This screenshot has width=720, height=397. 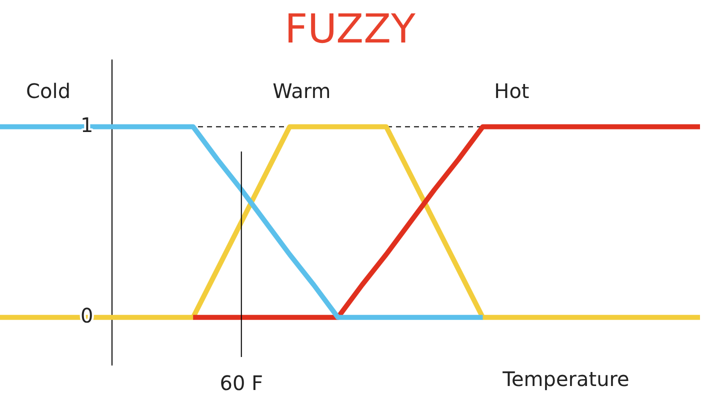 I want to click on x-tick-label: 60 F, so click(x=242, y=383).